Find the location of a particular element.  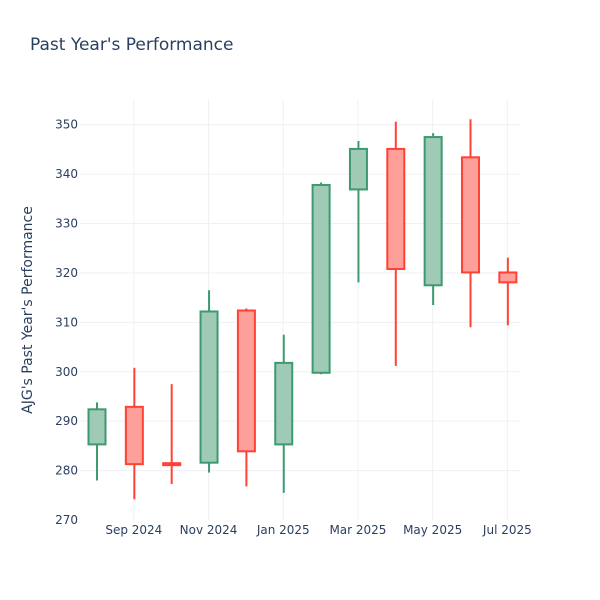

y-axis-ticks: 270 280 290 300 310 320 330 340 350 is located at coordinates (66, 322).